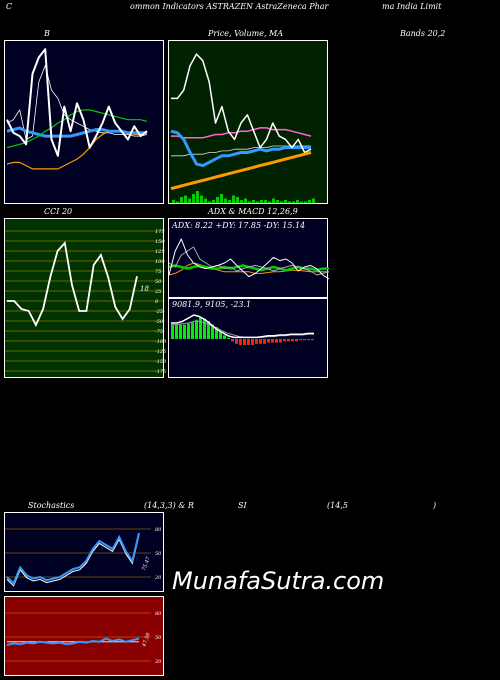 The image size is (500, 680). What do you see at coordinates (239, 225) in the screenshot?
I see `adx-readout: ADX: 8.22 +DY: 17.85 -DY: 15.14` at bounding box center [239, 225].